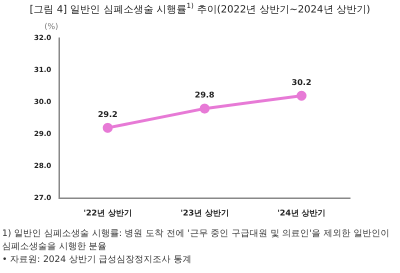 This screenshot has height=273, width=400. I want to click on x-tick-label: '22년 상반기, so click(108, 213).